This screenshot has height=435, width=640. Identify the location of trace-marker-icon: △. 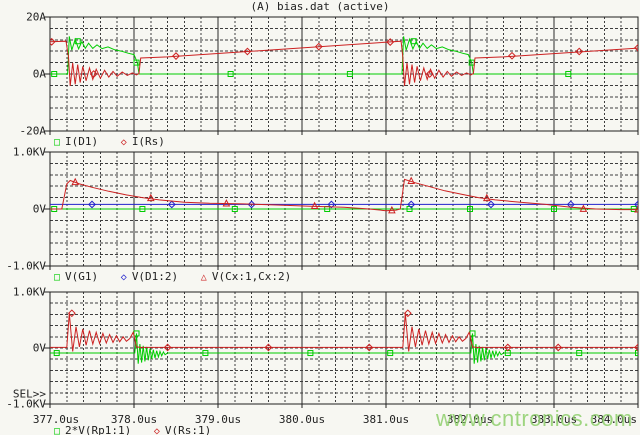
(203, 277).